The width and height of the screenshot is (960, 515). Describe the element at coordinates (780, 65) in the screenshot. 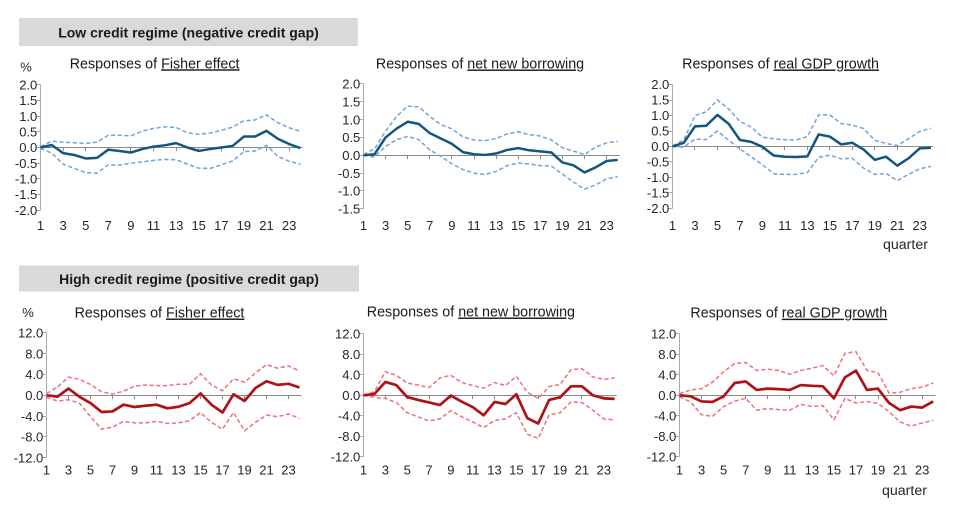

I see `svg-text: Responses of real GDP growth` at that location.